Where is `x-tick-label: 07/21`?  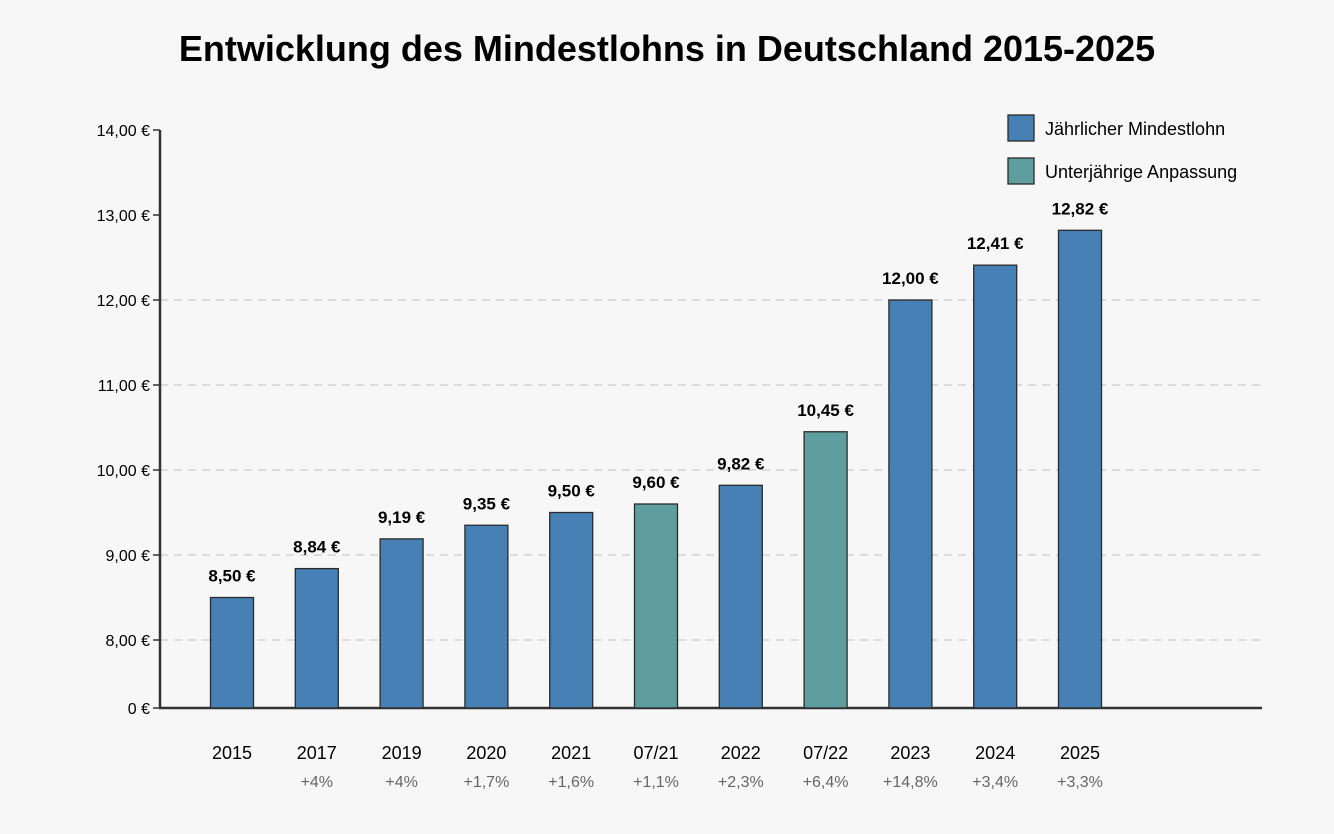 x-tick-label: 07/21 is located at coordinates (655, 753).